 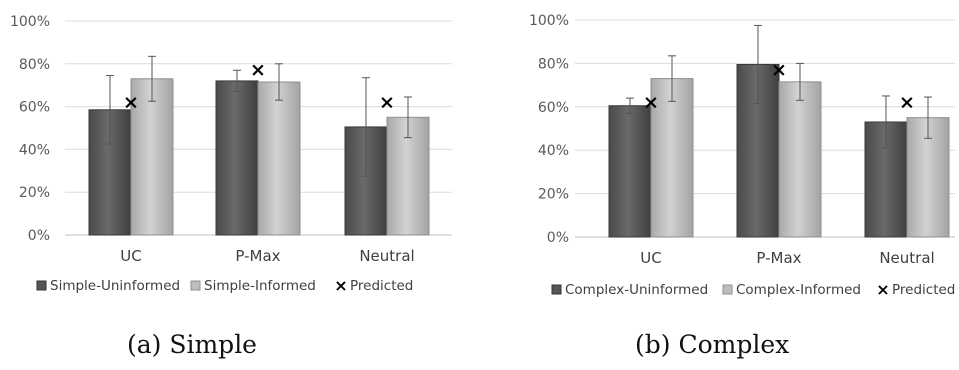 I want to click on caption-simple: (a) Simple, so click(x=192, y=344).